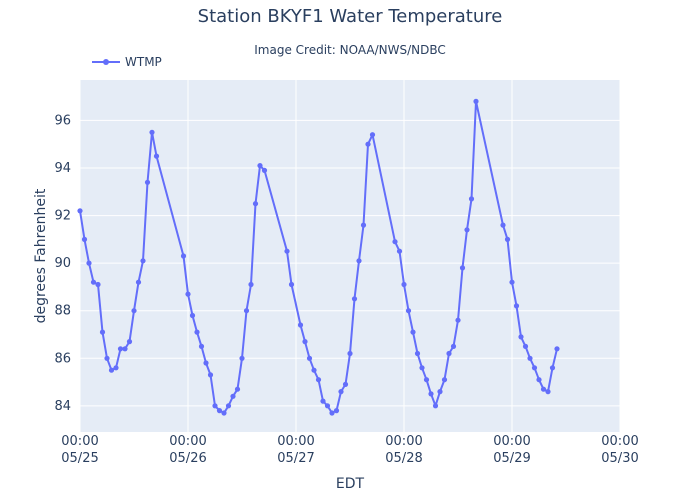 This screenshot has width=700, height=500. I want to click on legend: WTMP, so click(127, 62).